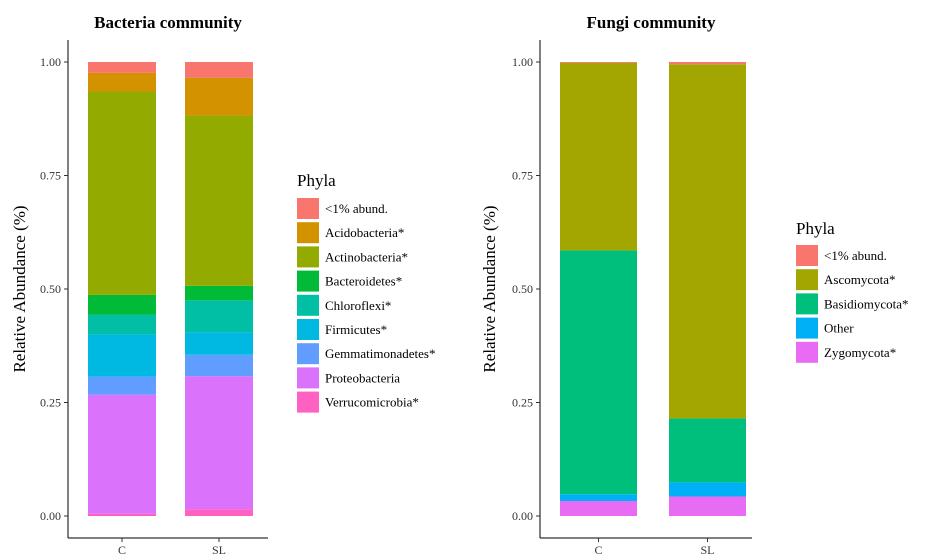 The image size is (926, 559). What do you see at coordinates (866, 303) in the screenshot?
I see `fungi-legend-label: Basidiomycota*` at bounding box center [866, 303].